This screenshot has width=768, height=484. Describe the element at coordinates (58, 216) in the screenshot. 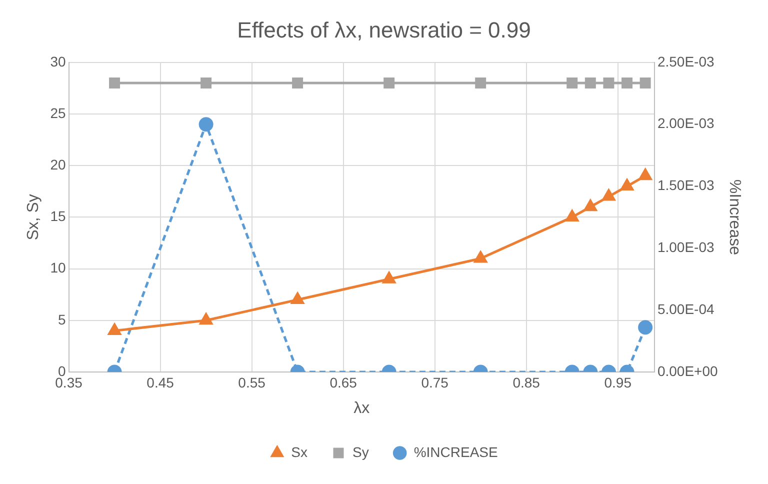

I see `y-tick-label: 15` at that location.